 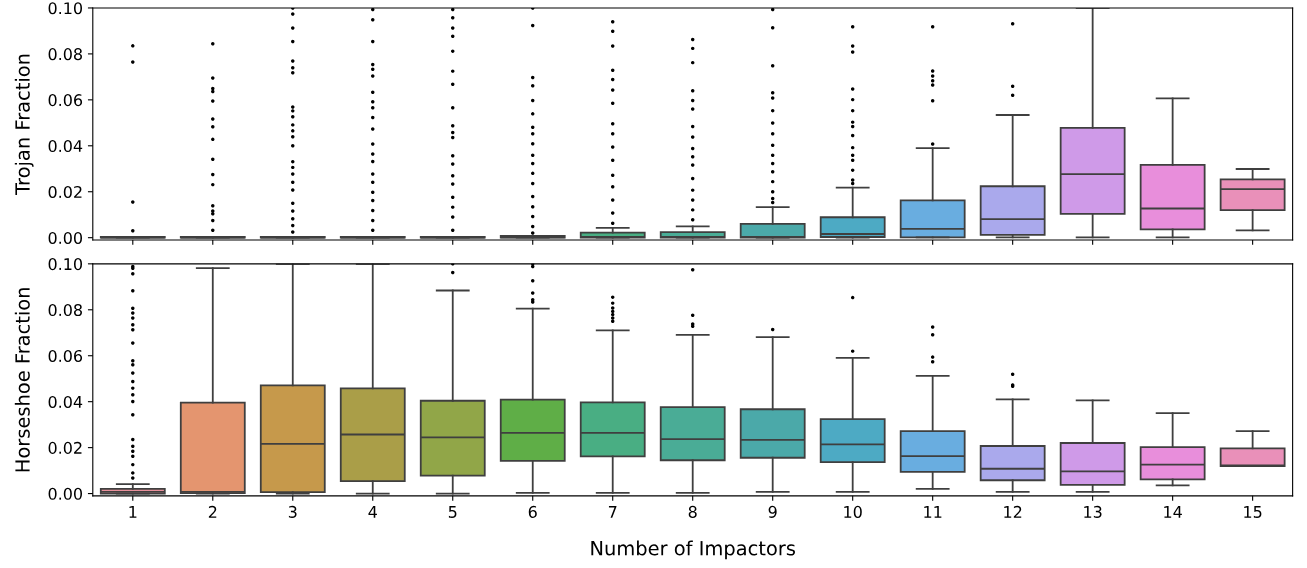 I want to click on y-axis-title: Horseshoe Fraction, so click(x=22, y=380).